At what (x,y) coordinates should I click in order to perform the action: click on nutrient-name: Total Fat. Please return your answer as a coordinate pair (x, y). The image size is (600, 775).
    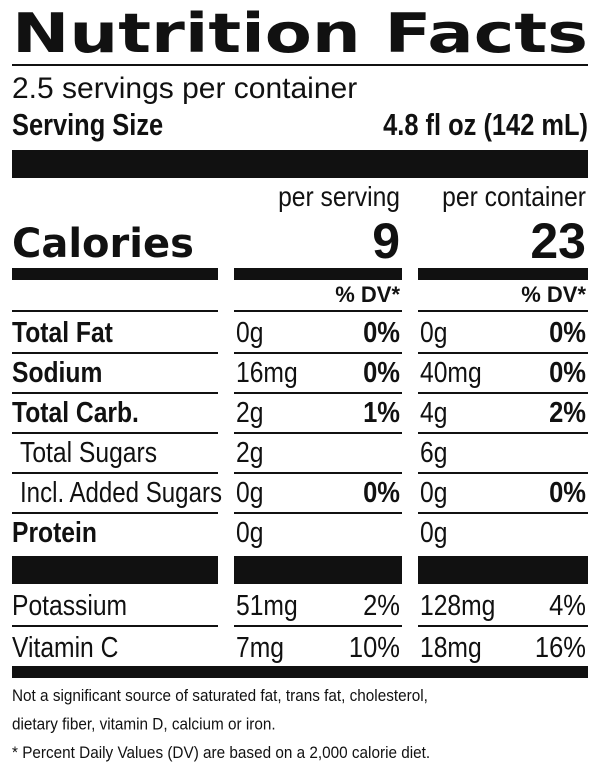
    Looking at the image, I should click on (62, 333).